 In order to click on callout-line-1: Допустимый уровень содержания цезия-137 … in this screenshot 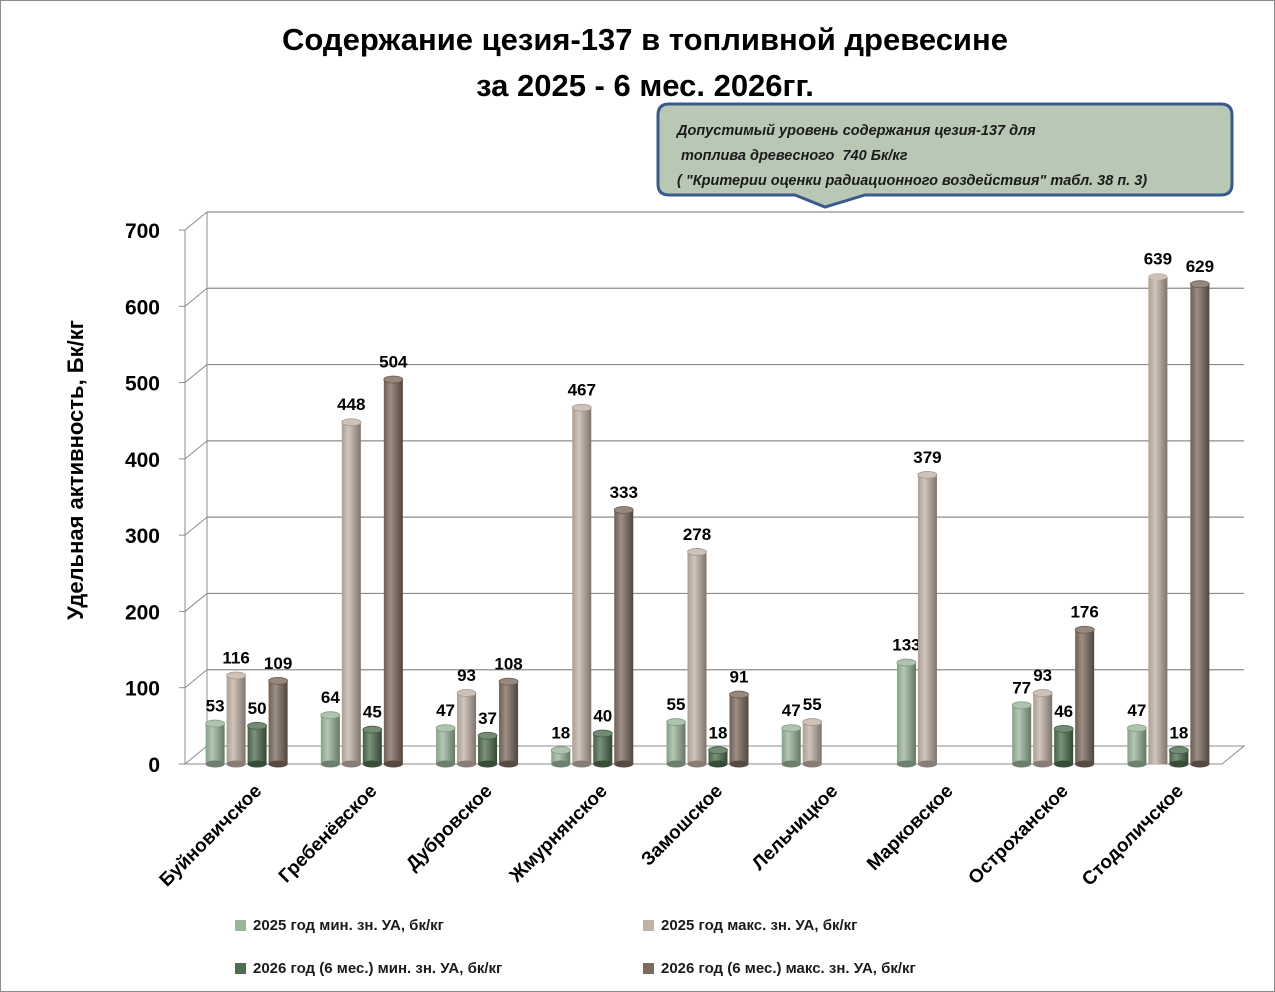, I will do `click(856, 131)`.